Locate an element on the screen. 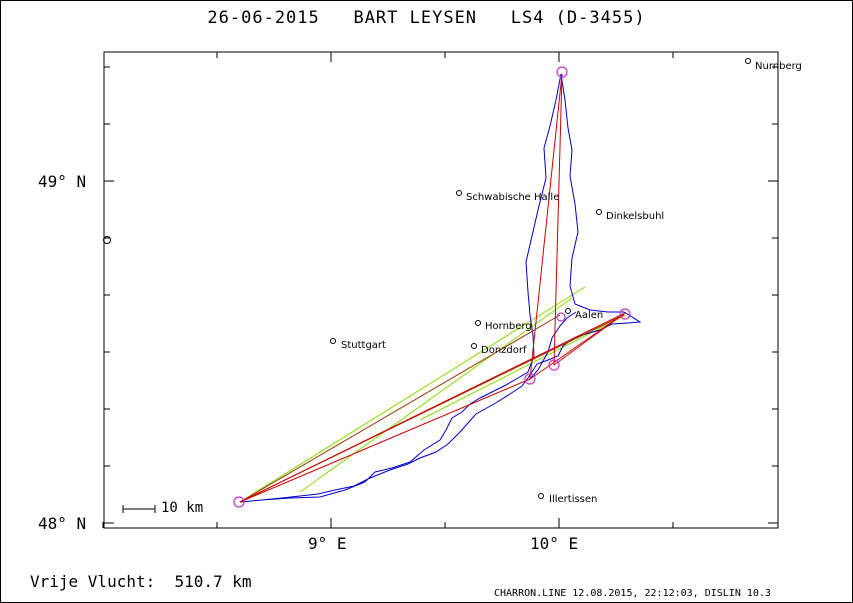 This screenshot has height=603, width=853. scale-bar-label: 10 km is located at coordinates (182, 508).